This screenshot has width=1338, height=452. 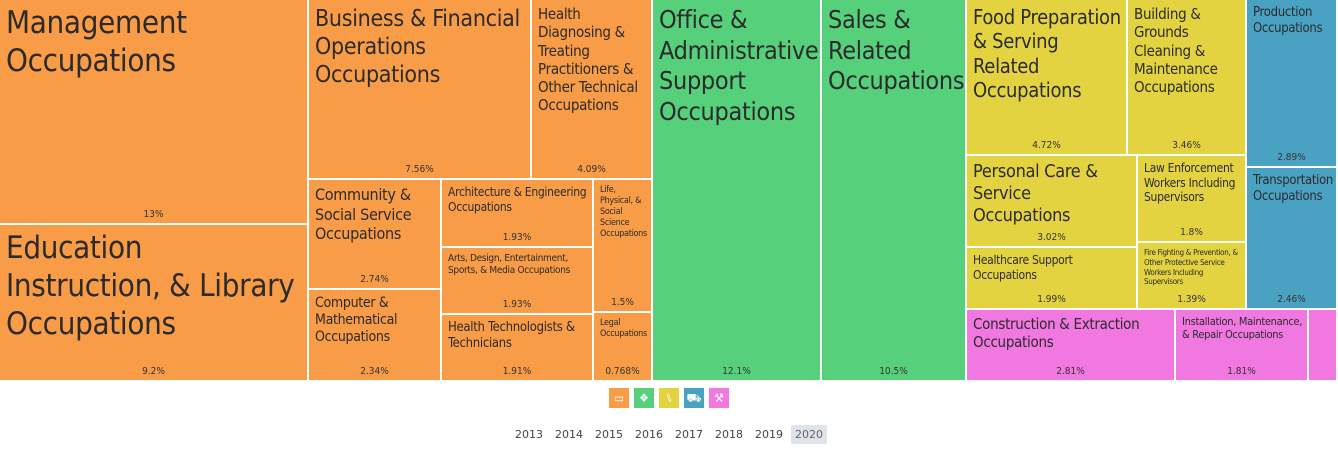 What do you see at coordinates (894, 191) in the screenshot?
I see `treemap-tile-sales: Sales & Related Occupations 10.5%` at bounding box center [894, 191].